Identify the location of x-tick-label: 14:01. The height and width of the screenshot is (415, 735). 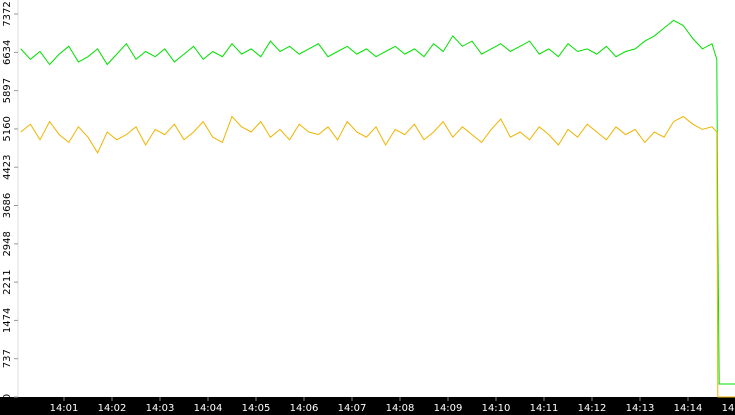
(64, 408).